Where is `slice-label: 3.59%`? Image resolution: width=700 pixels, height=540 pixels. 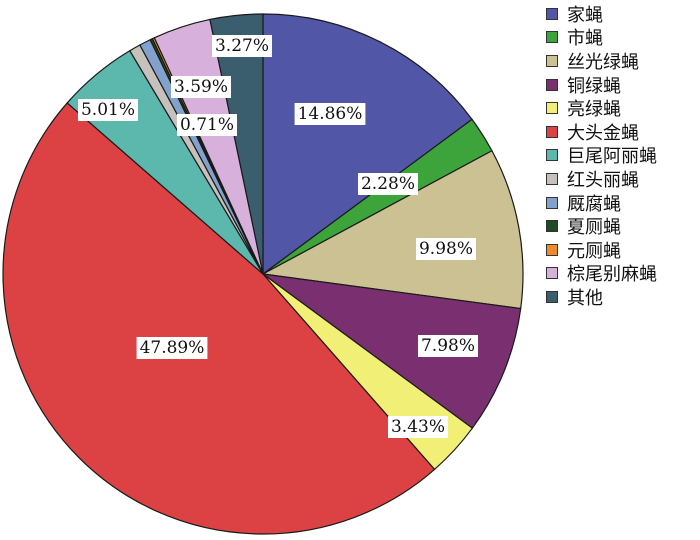 slice-label: 3.59% is located at coordinates (201, 87).